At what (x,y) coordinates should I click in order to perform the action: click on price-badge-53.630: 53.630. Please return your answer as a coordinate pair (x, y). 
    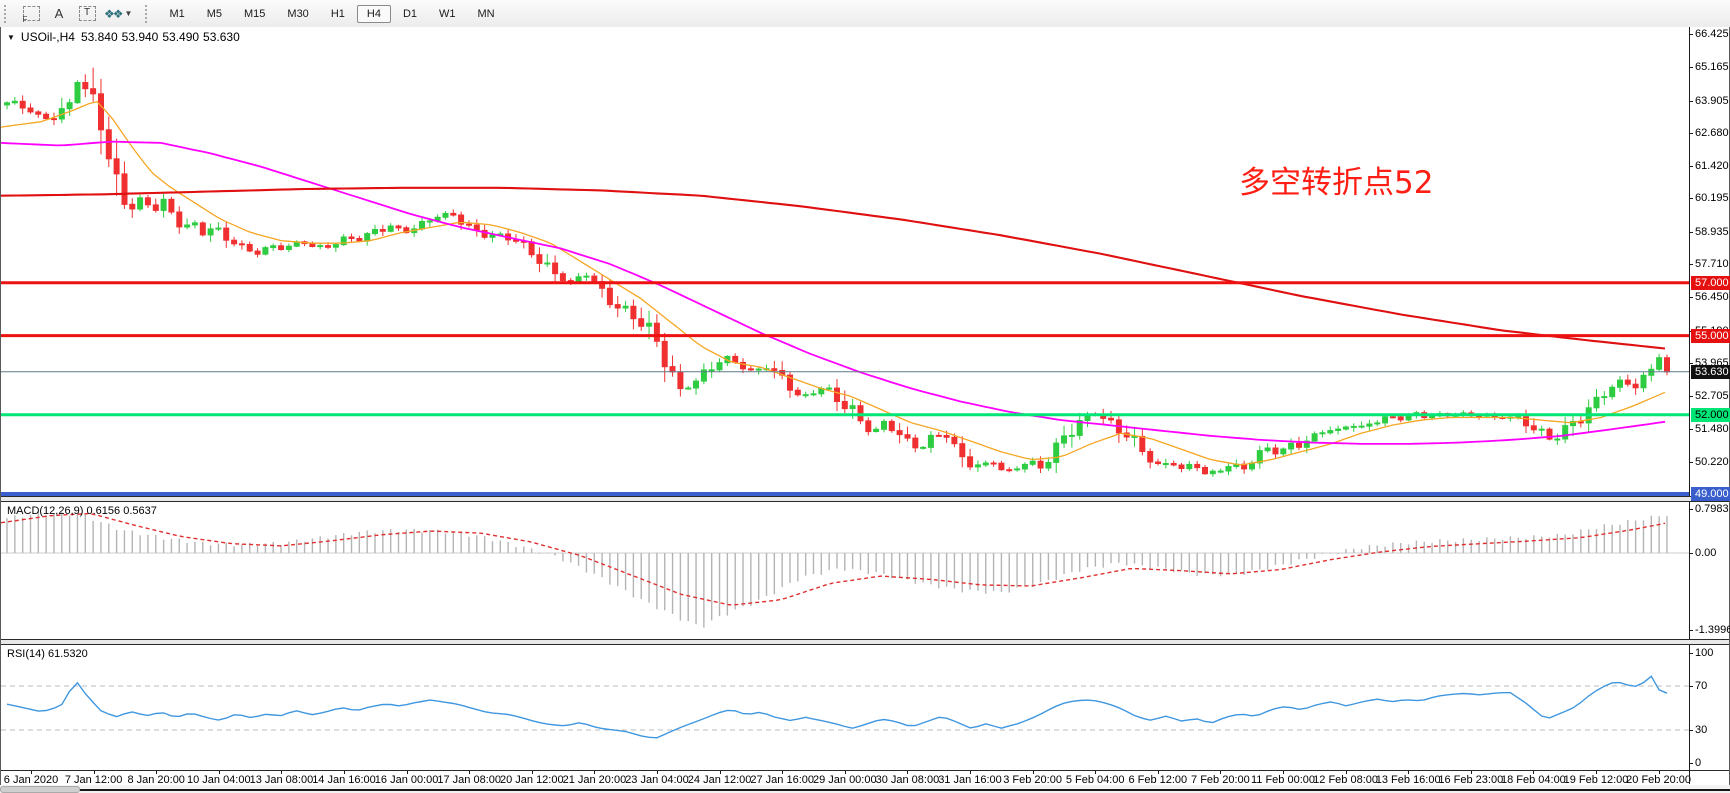
    Looking at the image, I should click on (1710, 371).